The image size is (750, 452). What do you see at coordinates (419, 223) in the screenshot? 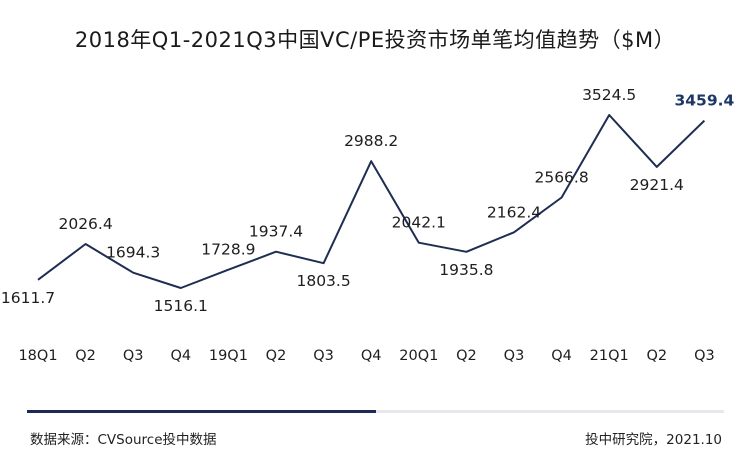
I see `data-label: 2042.1` at bounding box center [419, 223].